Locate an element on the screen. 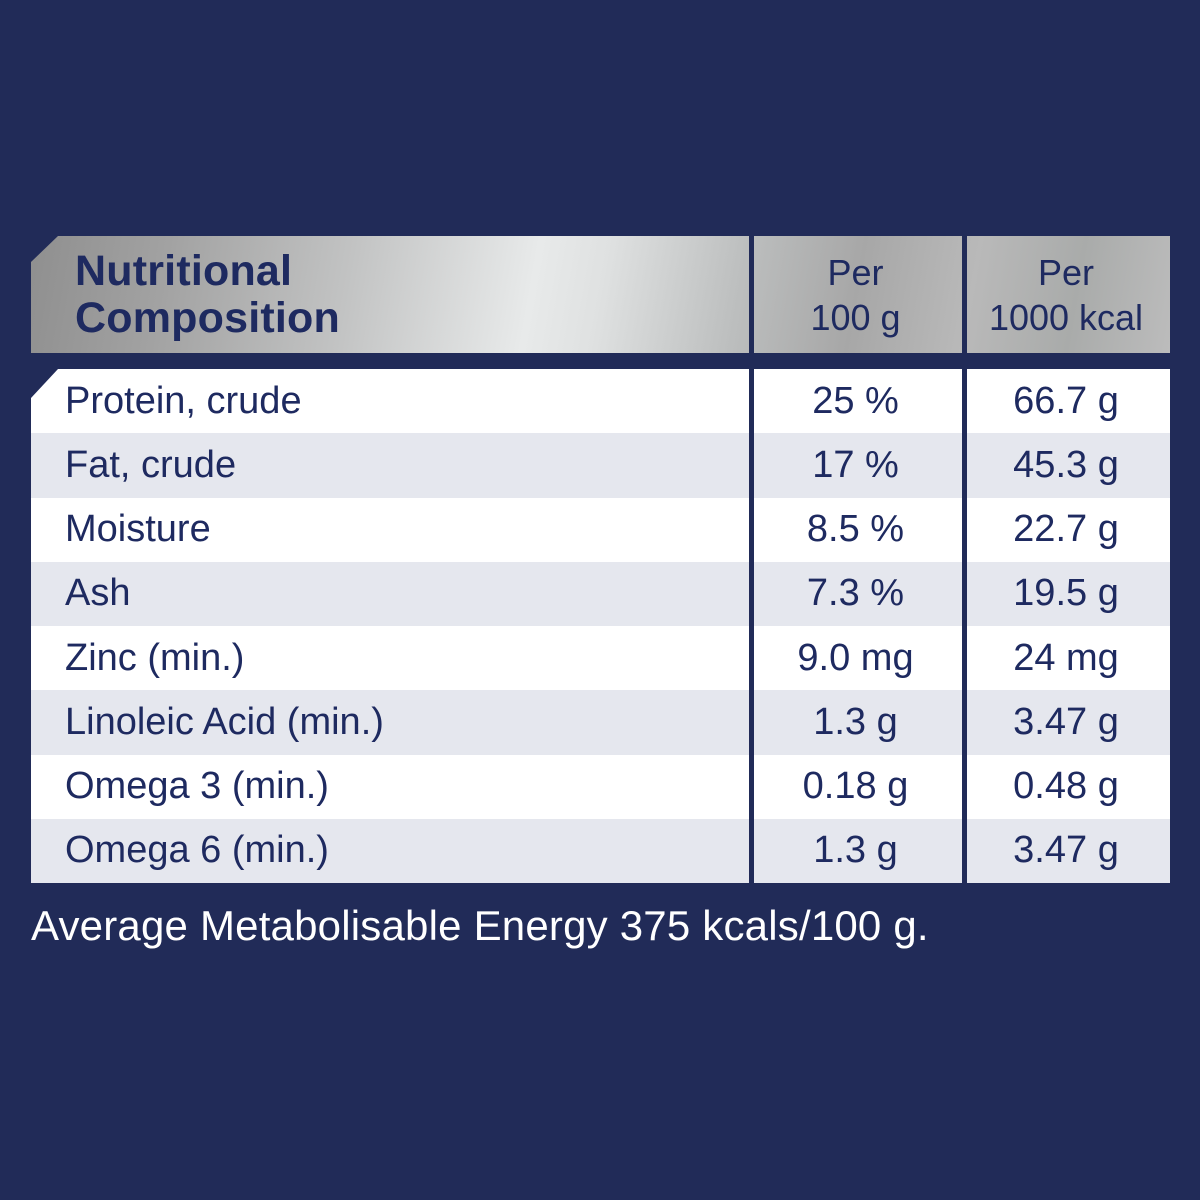 The height and width of the screenshot is (1200, 1200). row-value-per-1000kcal: 22.7 g is located at coordinates (1066, 529).